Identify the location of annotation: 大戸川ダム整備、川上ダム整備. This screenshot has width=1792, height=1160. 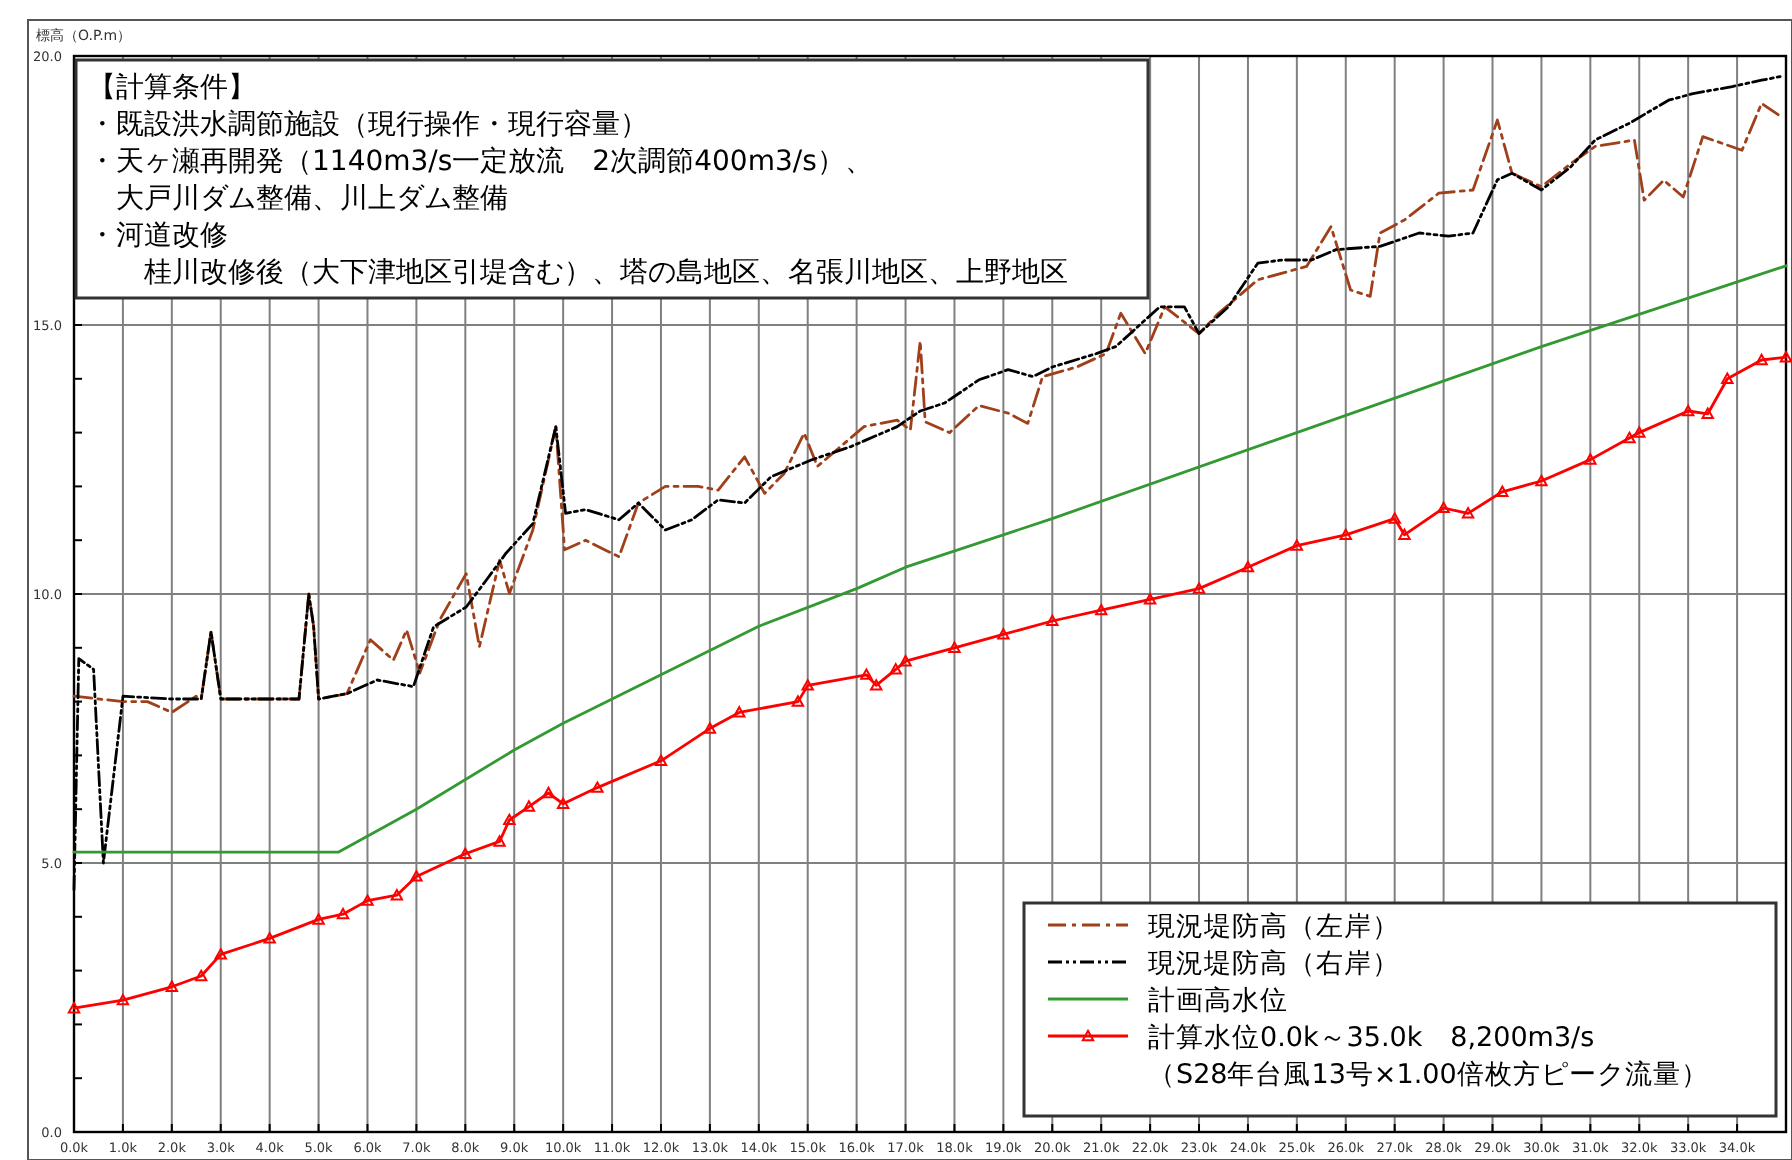
(298, 199).